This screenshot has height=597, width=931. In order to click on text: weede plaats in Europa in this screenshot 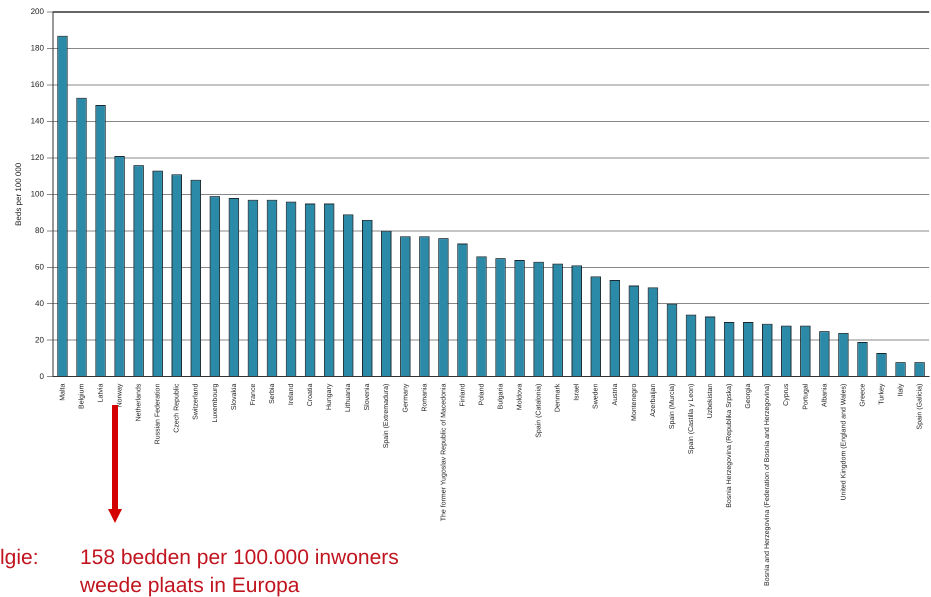, I will do `click(190, 585)`.